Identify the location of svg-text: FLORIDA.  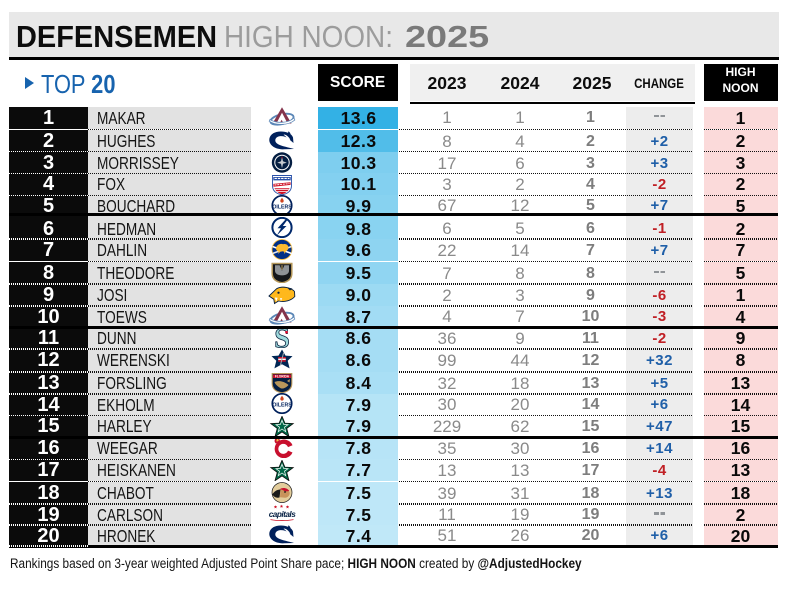
(281, 376).